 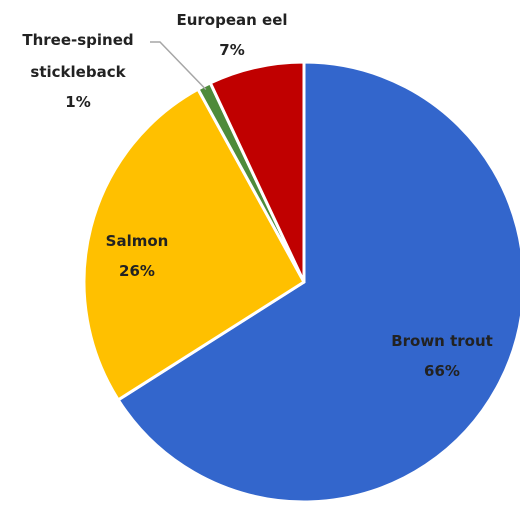 What do you see at coordinates (231, 20) in the screenshot?
I see `slice-label-european-eel: European eel` at bounding box center [231, 20].